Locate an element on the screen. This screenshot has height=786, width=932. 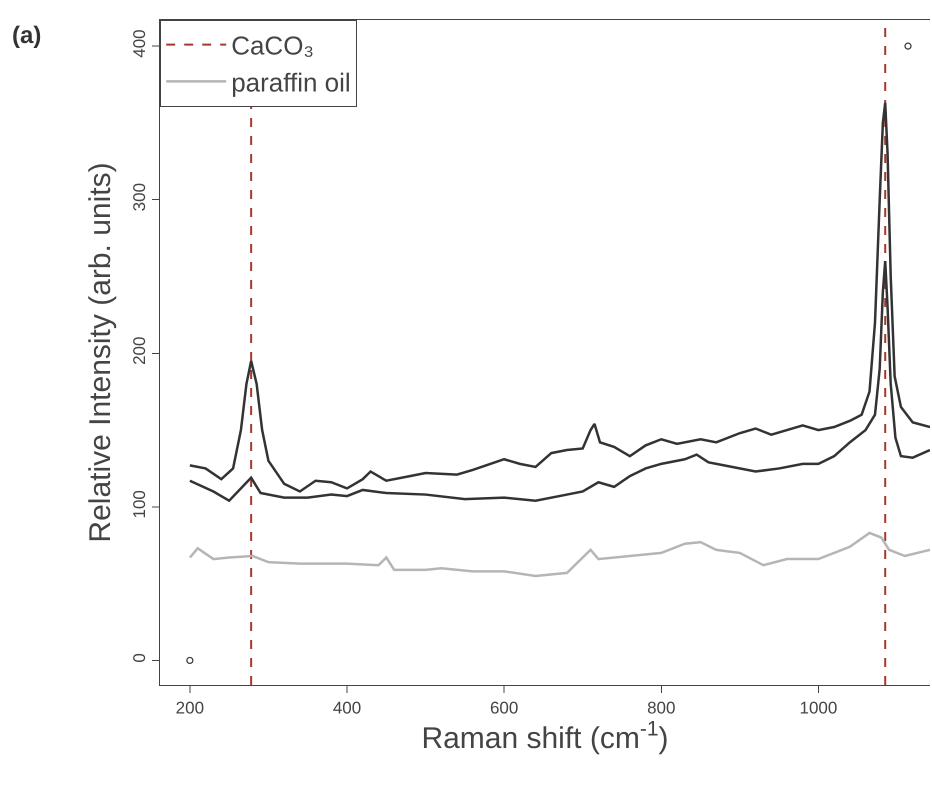
x-tick-label: 400 is located at coordinates (347, 708).